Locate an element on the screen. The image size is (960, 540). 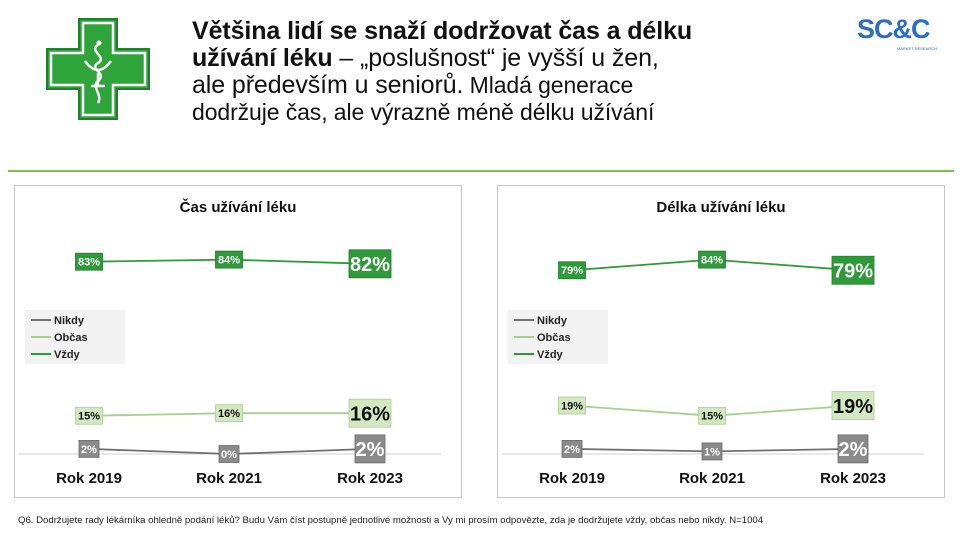
data-label: 82% is located at coordinates (370, 265).